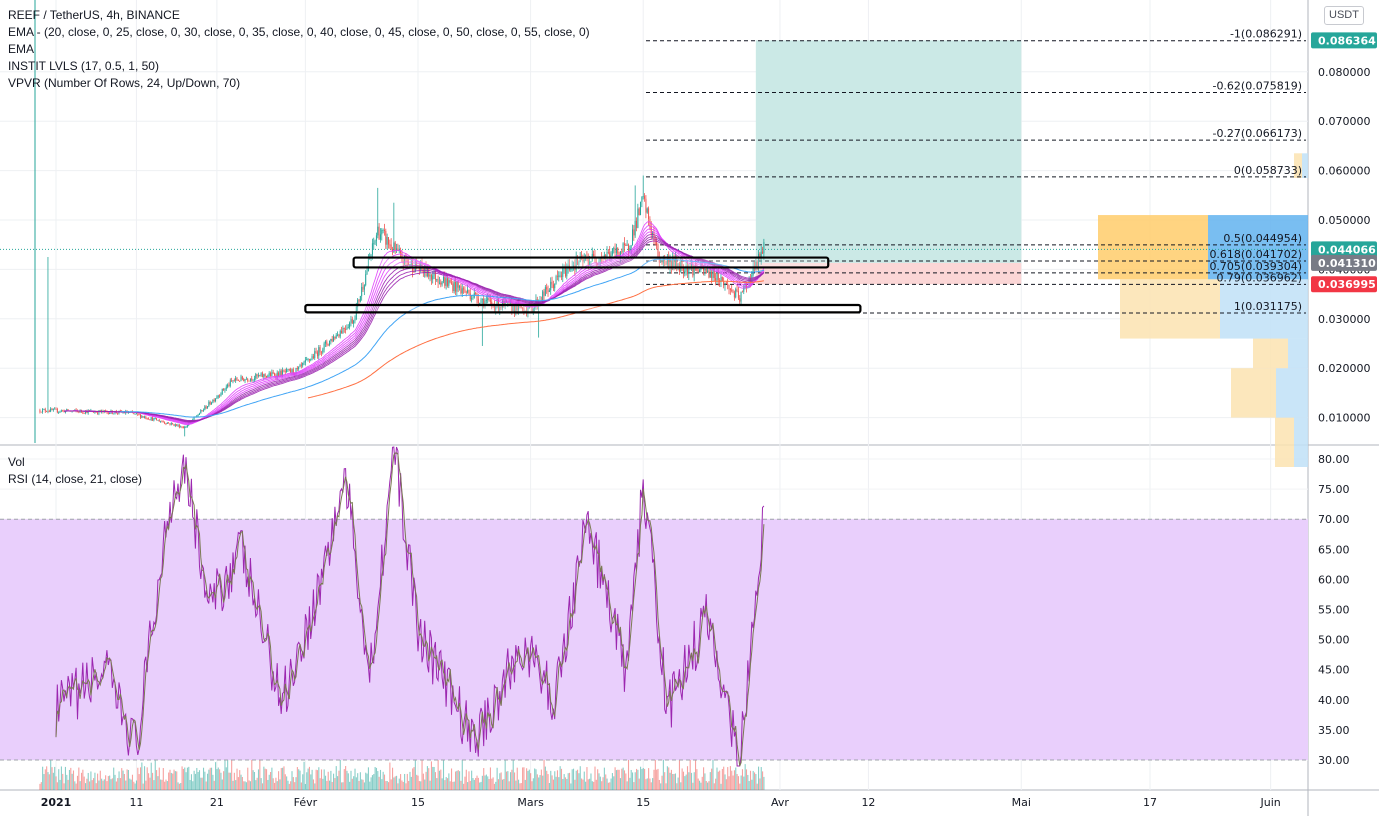 The height and width of the screenshot is (816, 1379). What do you see at coordinates (1334, 640) in the screenshot?
I see `rsi-tick-label: 50.00` at bounding box center [1334, 640].